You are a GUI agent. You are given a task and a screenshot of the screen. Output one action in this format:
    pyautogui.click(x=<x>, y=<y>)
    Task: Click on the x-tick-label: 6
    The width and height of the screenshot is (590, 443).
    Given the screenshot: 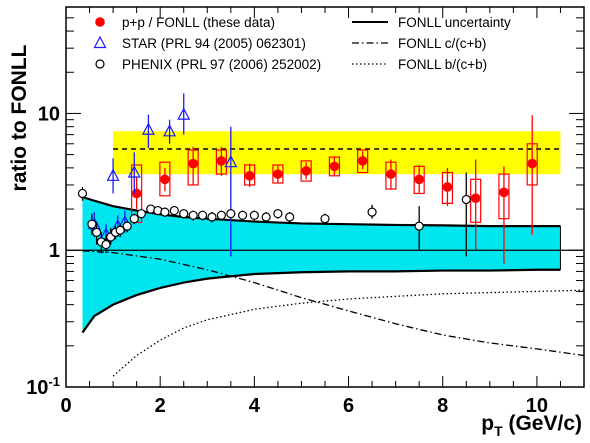 What is the action you would take?
    pyautogui.click(x=348, y=406)
    